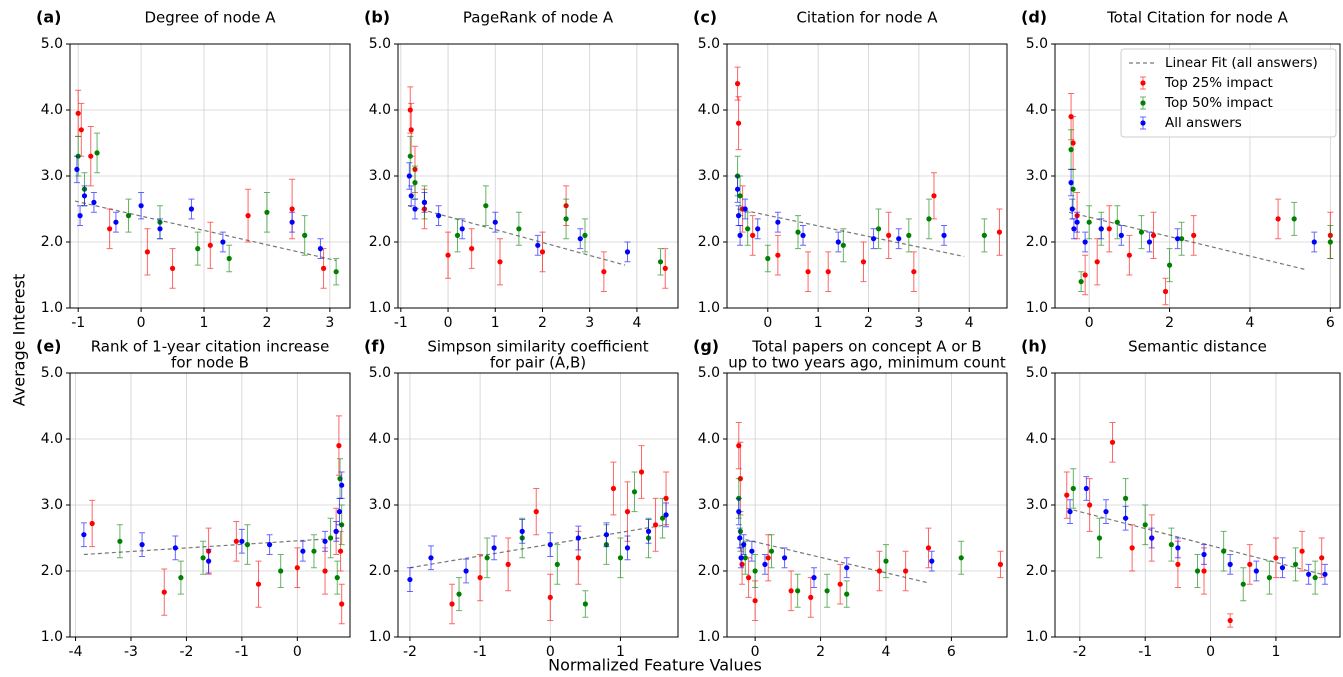 The image size is (1343, 677). I want to click on panel-title: Citation for node A, so click(867, 18).